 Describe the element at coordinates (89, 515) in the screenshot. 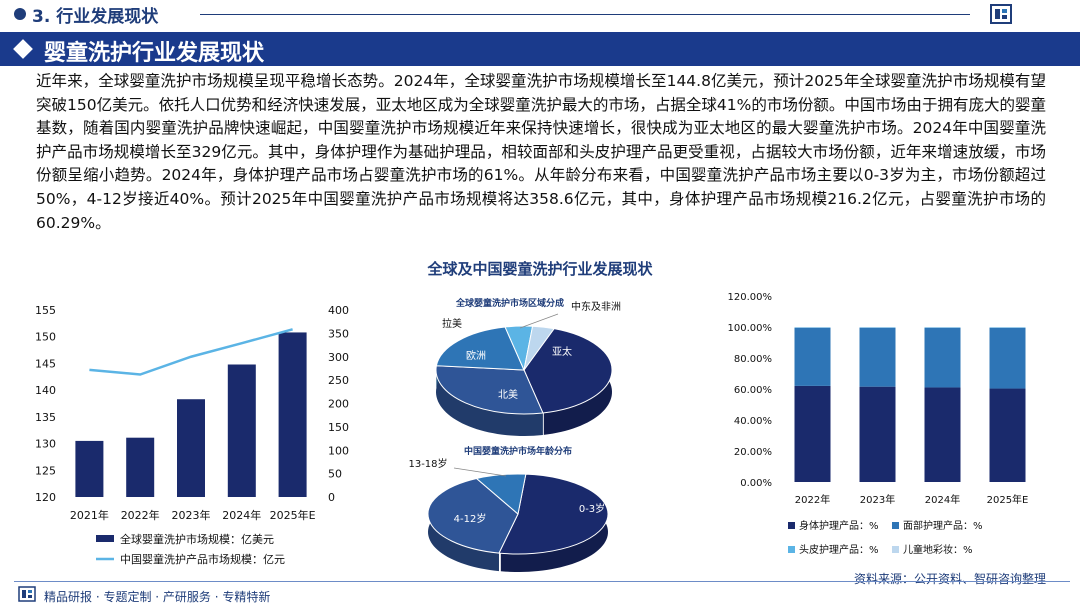

I see `x-tick-label: 2021年` at that location.